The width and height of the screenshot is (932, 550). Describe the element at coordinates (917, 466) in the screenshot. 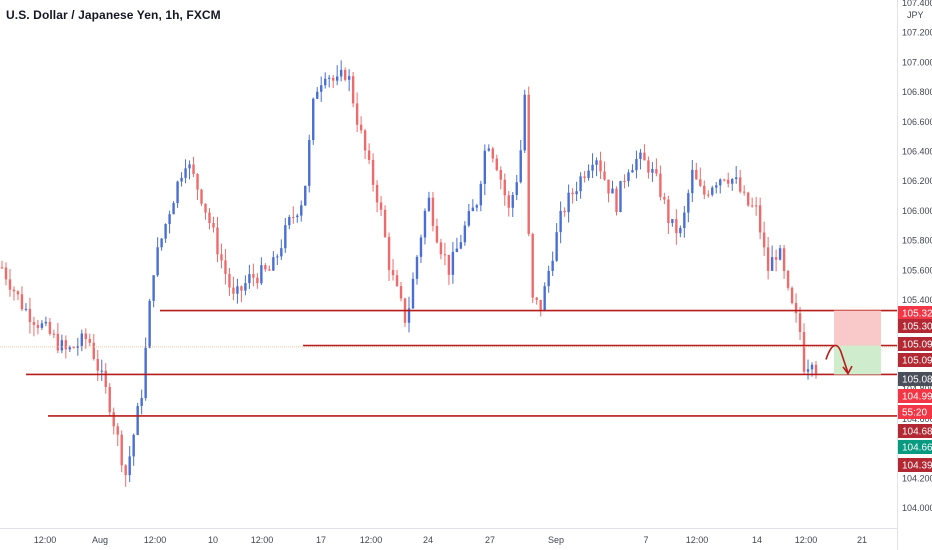

I see `price-badge-label: 104.399` at that location.